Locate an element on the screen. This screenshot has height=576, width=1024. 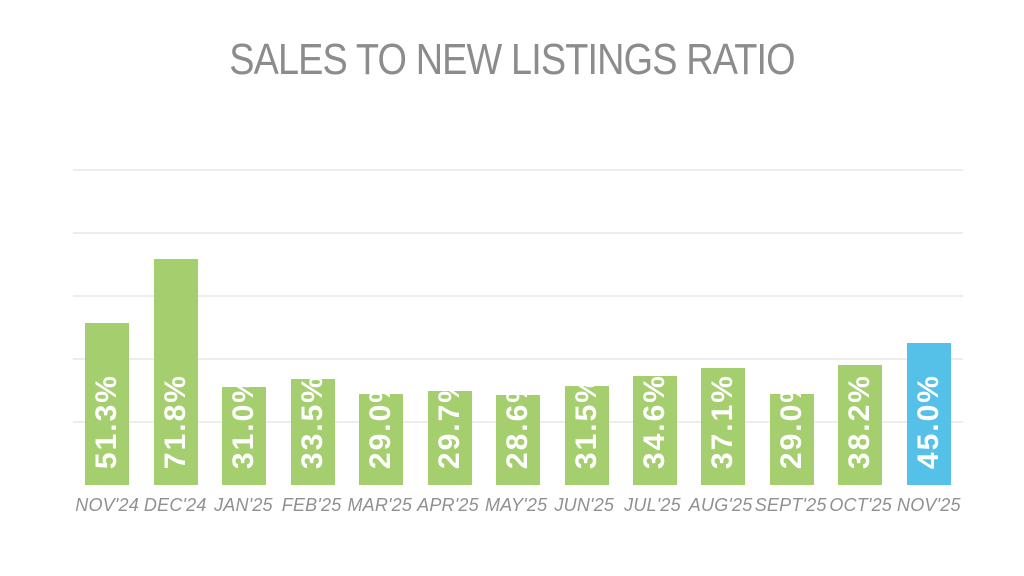
category-label: APR'25 is located at coordinates (448, 505).